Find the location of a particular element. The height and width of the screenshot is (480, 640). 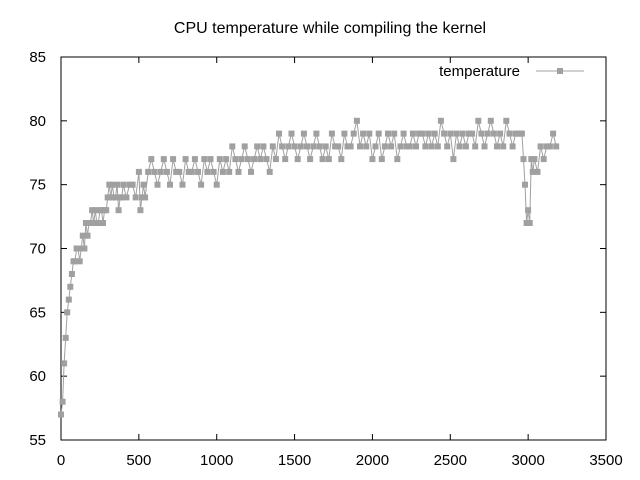

y-tick-label: 65 is located at coordinates (37, 312).